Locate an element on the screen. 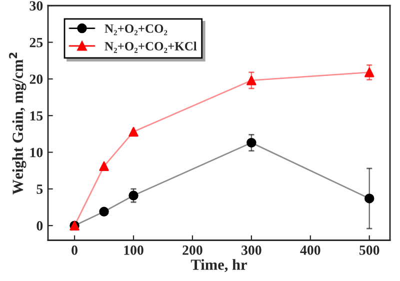 Image resolution: width=400 pixels, height=281 pixels. x-tick-label: 200 is located at coordinates (192, 250).